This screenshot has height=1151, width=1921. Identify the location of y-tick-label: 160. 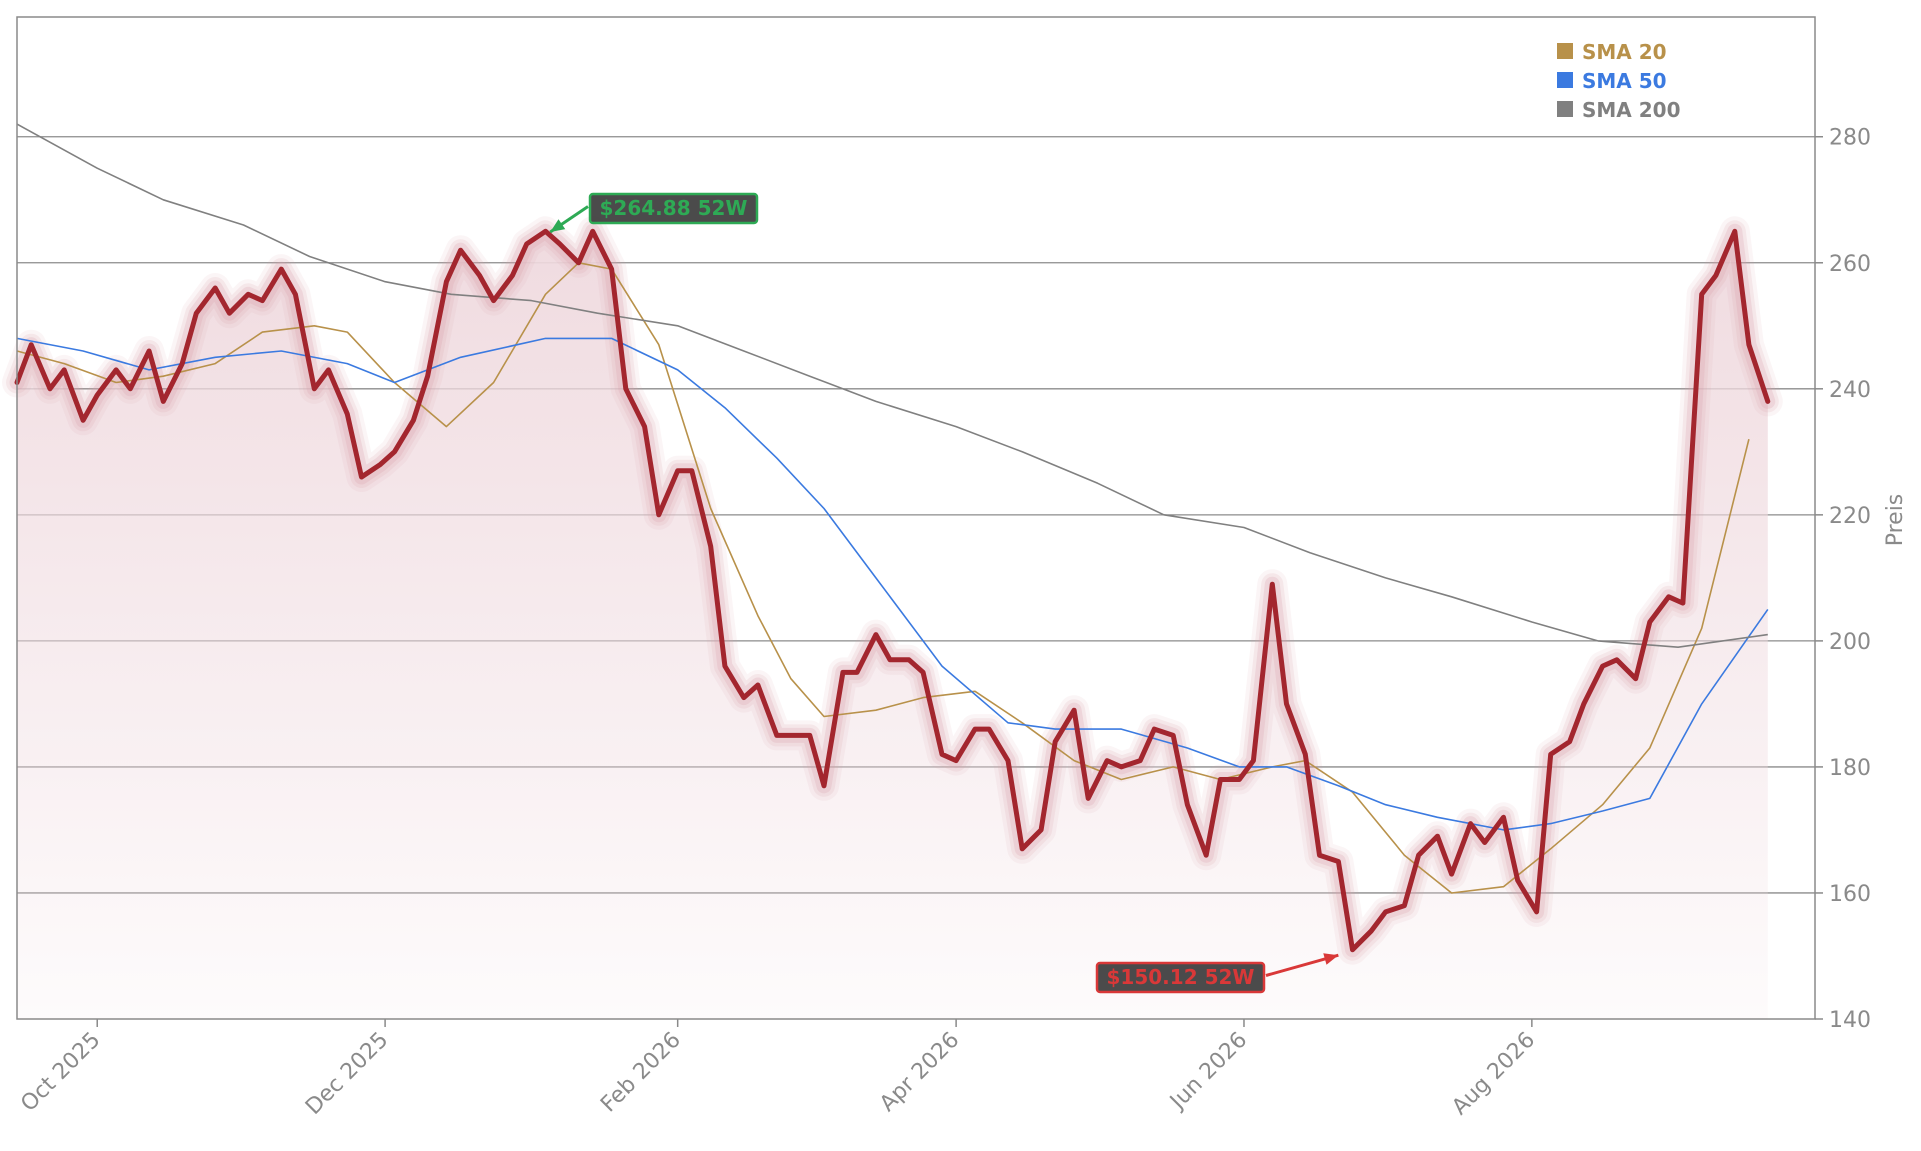
(1850, 894).